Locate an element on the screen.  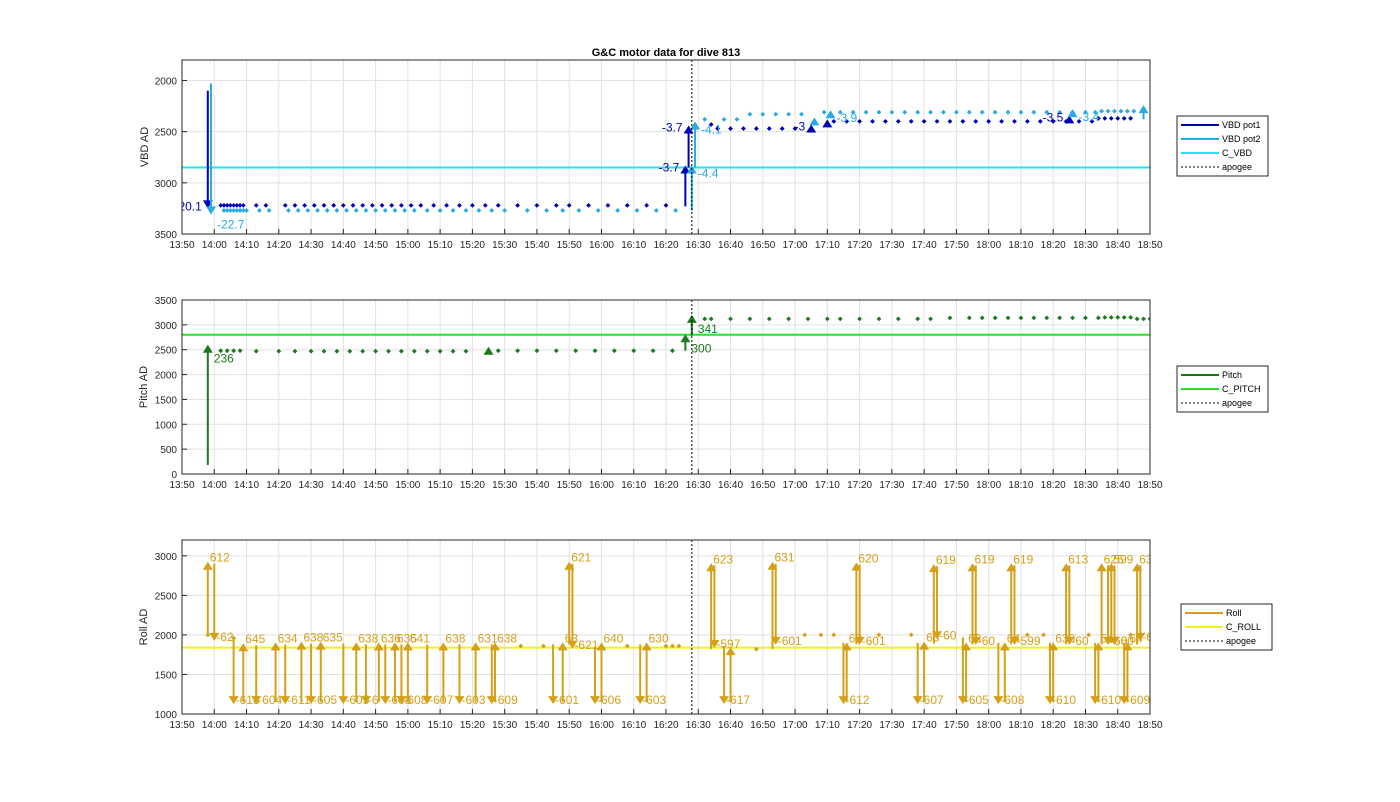
x-tick-label: 15:40 is located at coordinates (536, 485).